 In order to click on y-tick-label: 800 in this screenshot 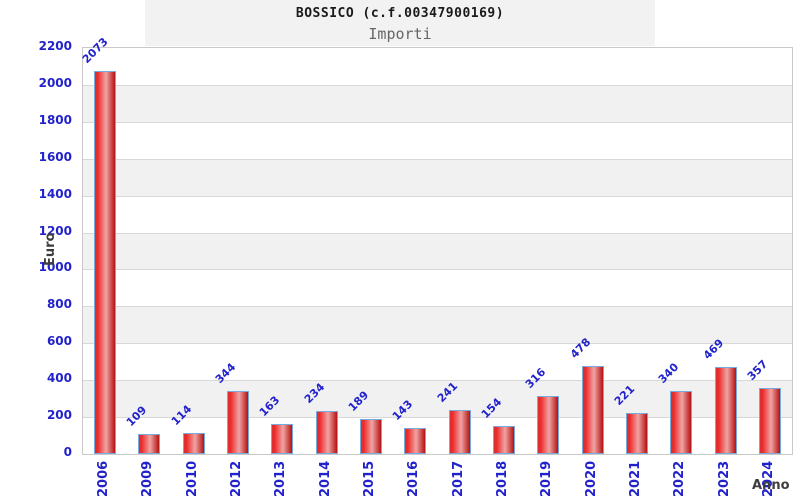, I will do `click(59, 304)`.